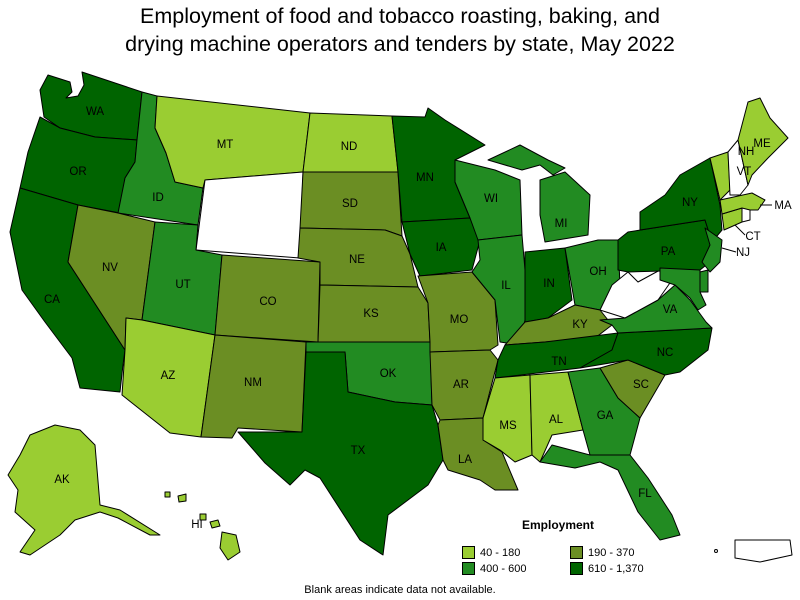  What do you see at coordinates (556, 420) in the screenshot?
I see `state-label-al: AL` at bounding box center [556, 420].